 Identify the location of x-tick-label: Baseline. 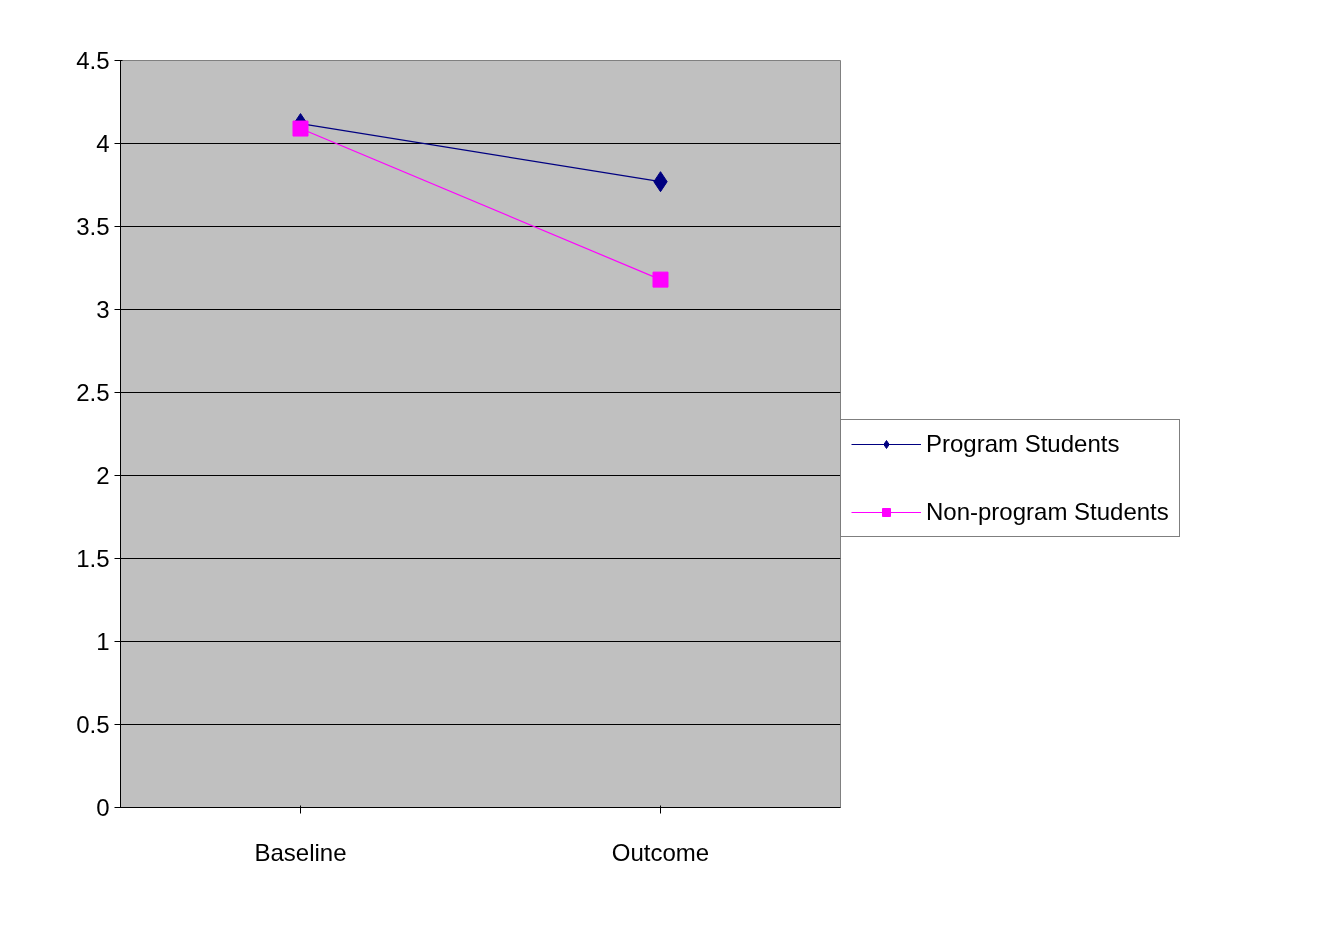
(300, 852).